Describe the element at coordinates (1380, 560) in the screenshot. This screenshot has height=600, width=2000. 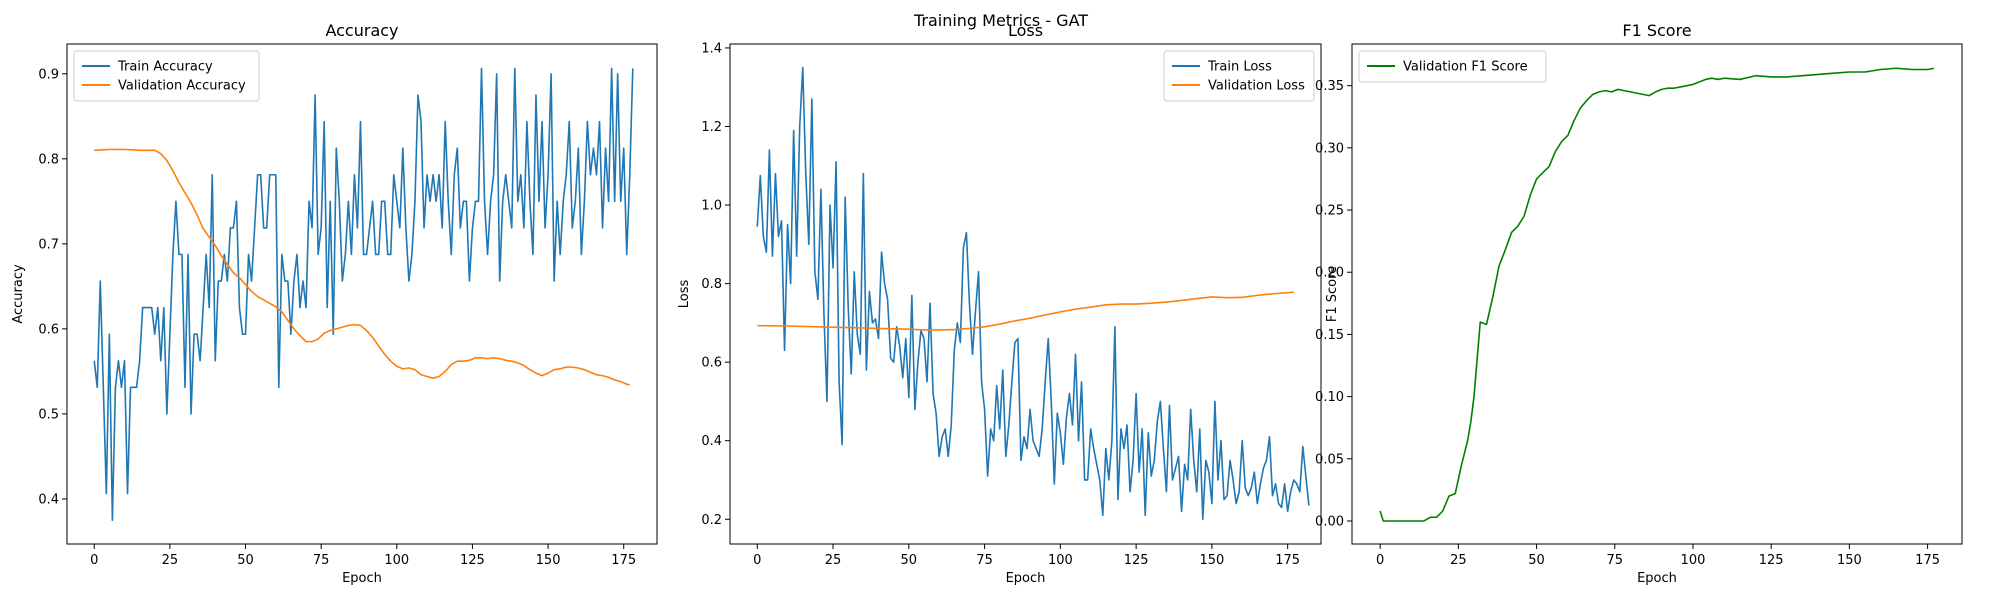
I see `f1-score-x-tick-label: 0` at that location.